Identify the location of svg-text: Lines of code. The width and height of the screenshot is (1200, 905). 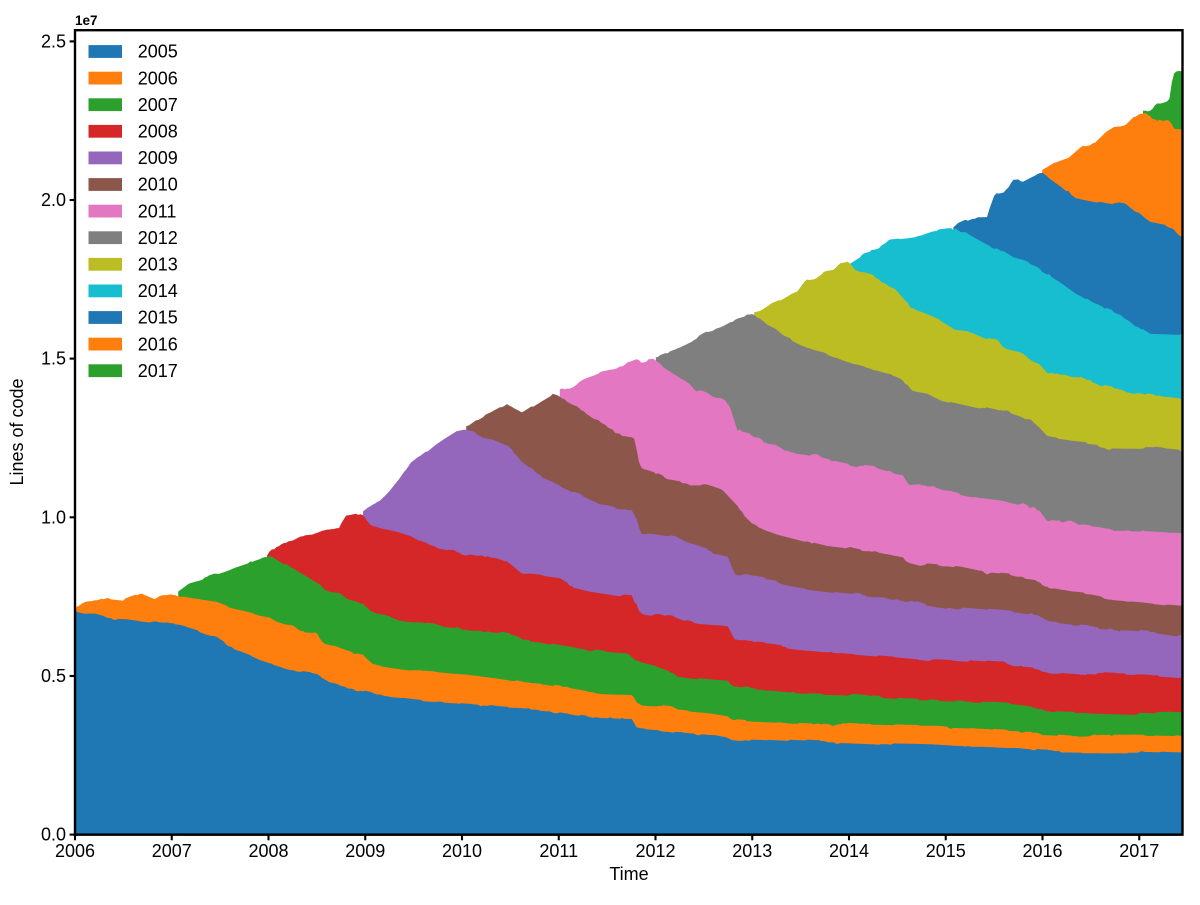
(17, 431).